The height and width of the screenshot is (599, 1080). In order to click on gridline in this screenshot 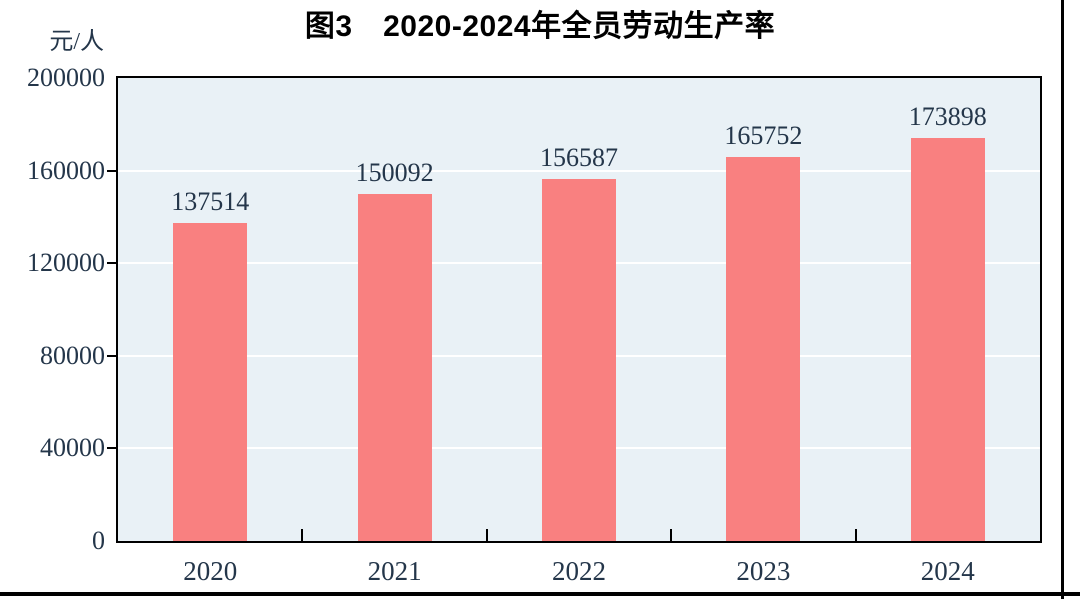, I will do `click(579, 170)`.